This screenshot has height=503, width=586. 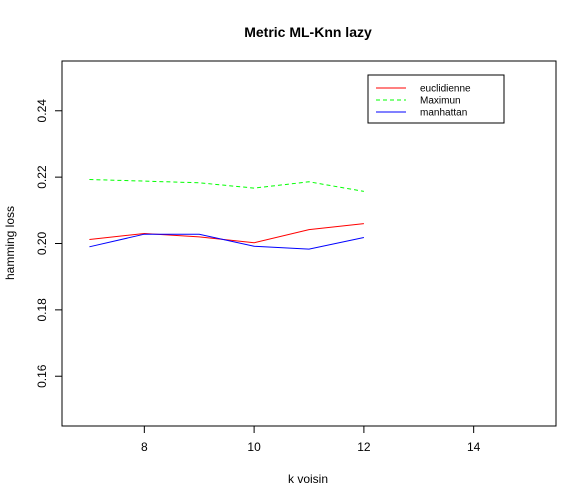 I want to click on chart-title: Metric ML-Knn lazy, so click(x=308, y=32).